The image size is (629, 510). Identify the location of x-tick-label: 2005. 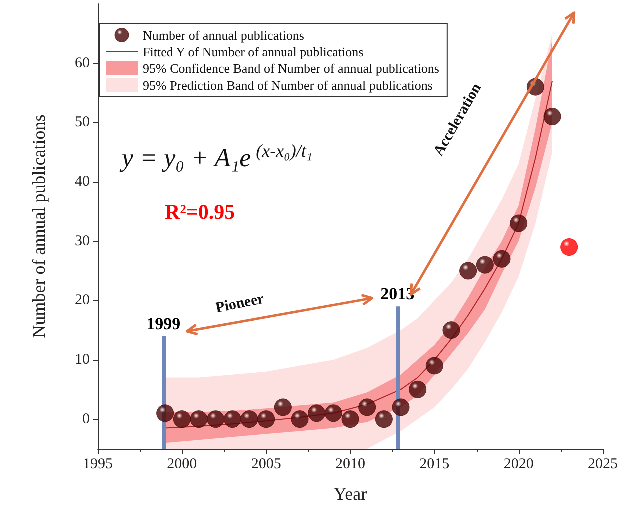
(266, 464).